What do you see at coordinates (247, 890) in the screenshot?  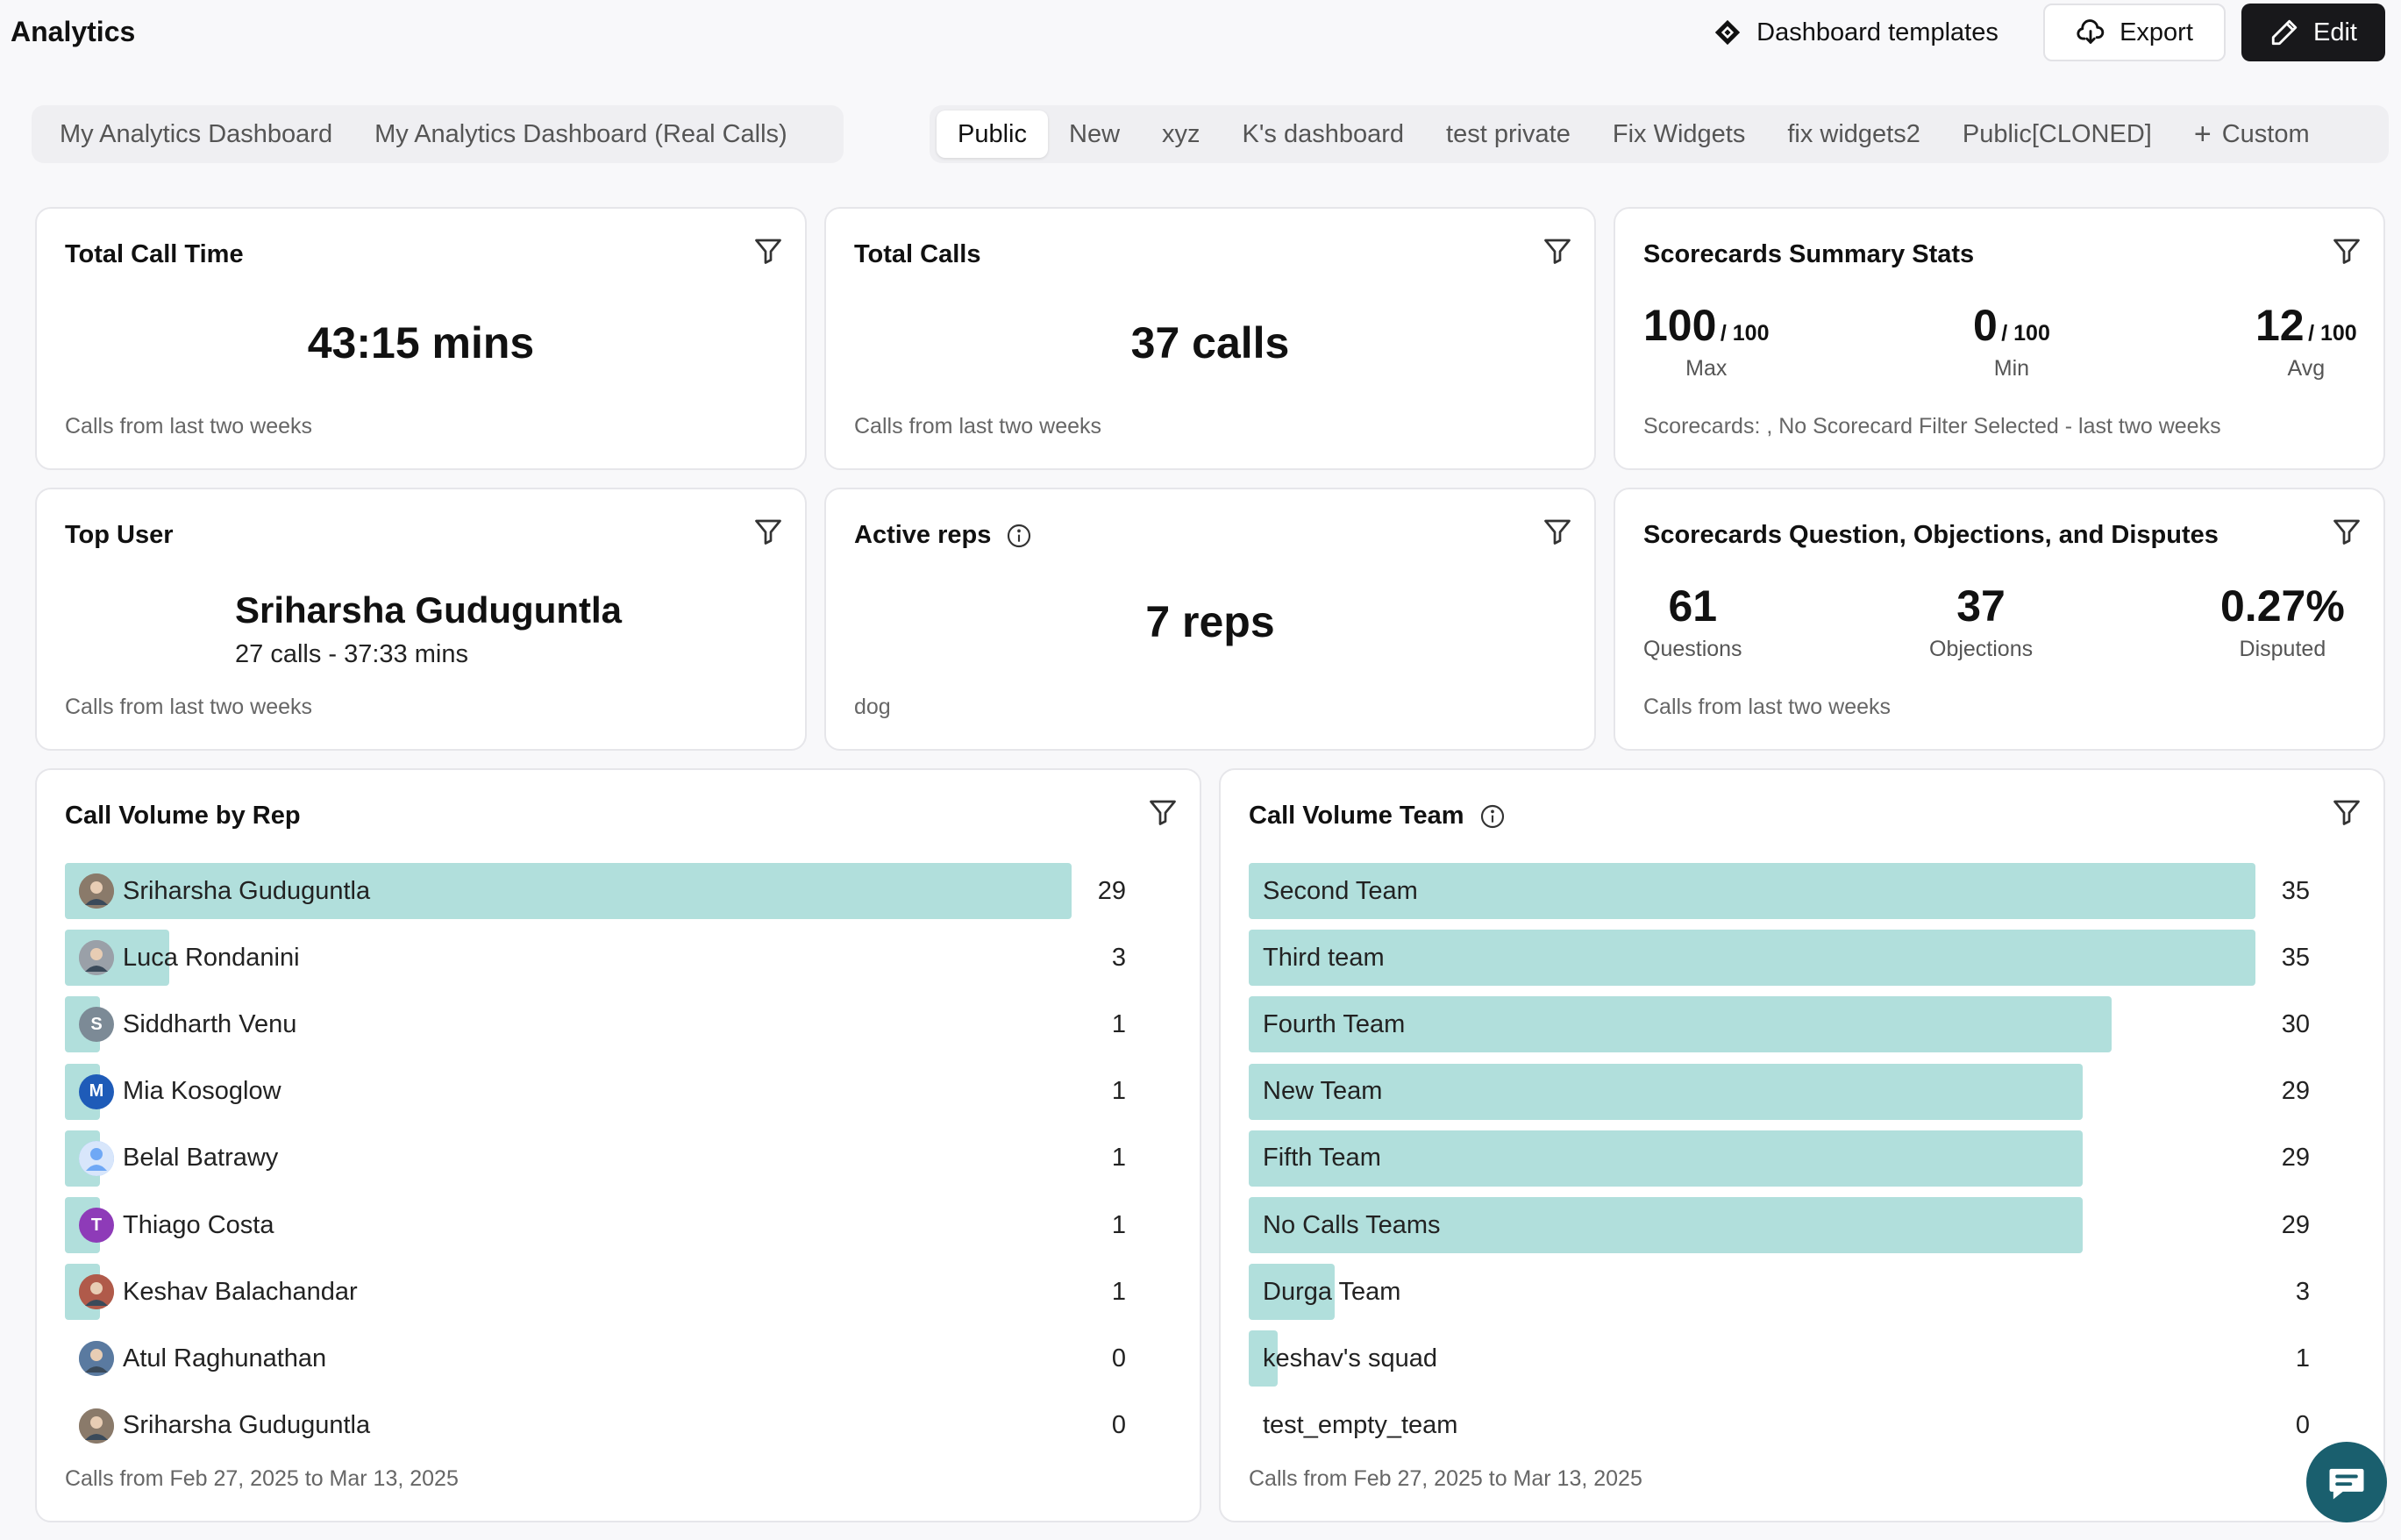 I see `rep-name: Sriharsha Guduguntla` at bounding box center [247, 890].